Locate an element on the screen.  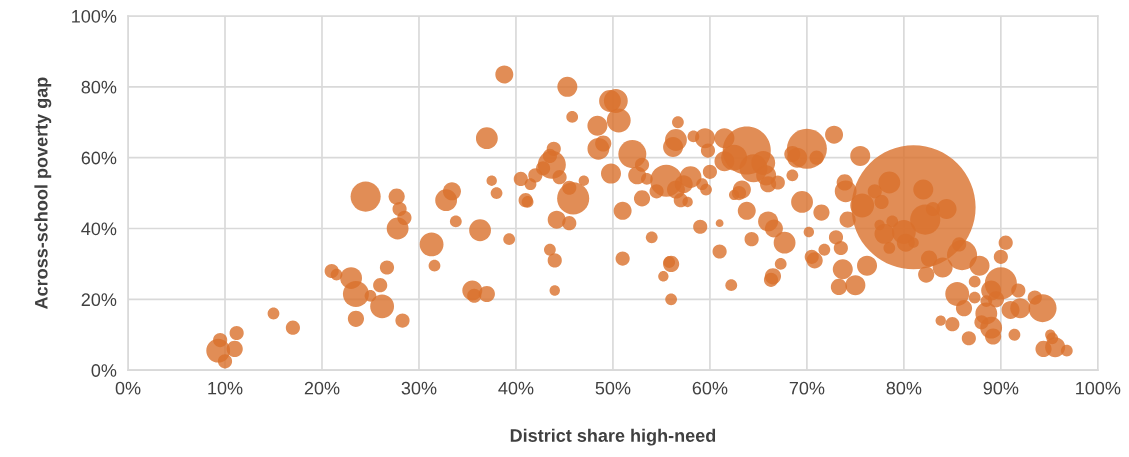
y-tick-label: 100% is located at coordinates (94, 16).